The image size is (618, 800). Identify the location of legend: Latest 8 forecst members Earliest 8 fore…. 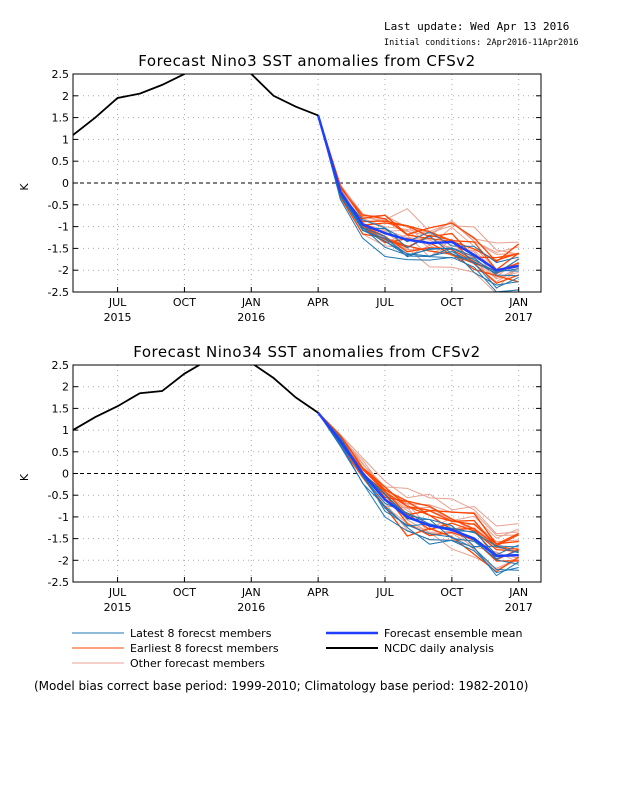
(297, 648).